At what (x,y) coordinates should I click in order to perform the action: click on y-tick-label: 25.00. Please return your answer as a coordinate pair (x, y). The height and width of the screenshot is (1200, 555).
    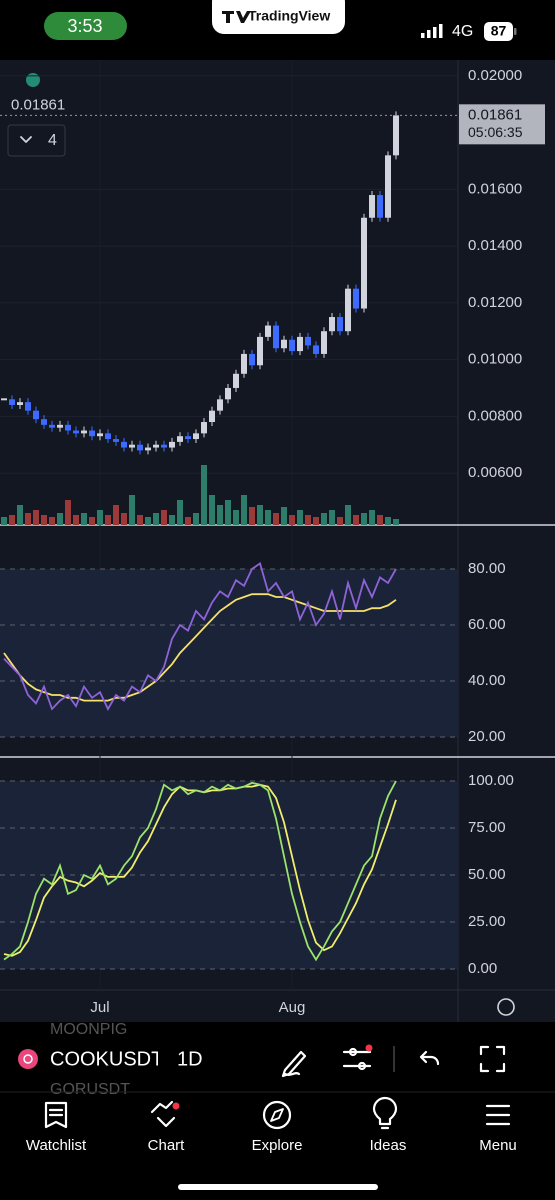
    Looking at the image, I should click on (487, 921).